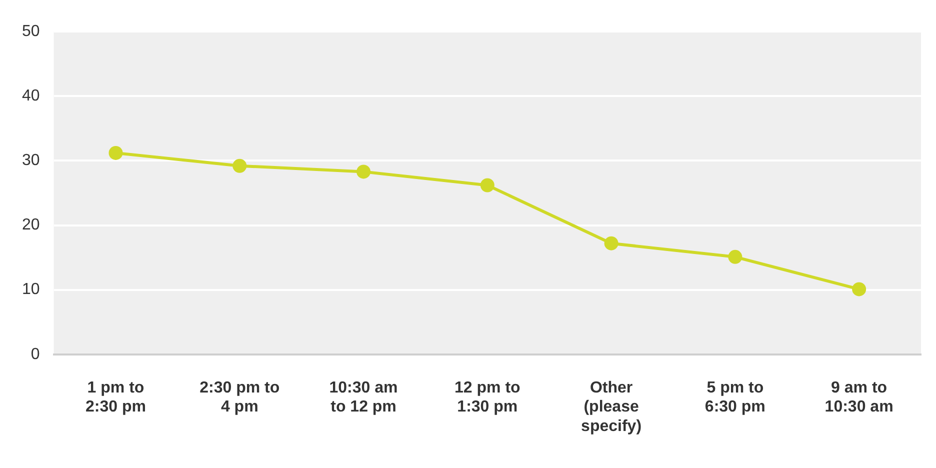  Describe the element at coordinates (240, 397) in the screenshot. I see `x-tick-label: 2:30 pm to 4 pm` at that location.